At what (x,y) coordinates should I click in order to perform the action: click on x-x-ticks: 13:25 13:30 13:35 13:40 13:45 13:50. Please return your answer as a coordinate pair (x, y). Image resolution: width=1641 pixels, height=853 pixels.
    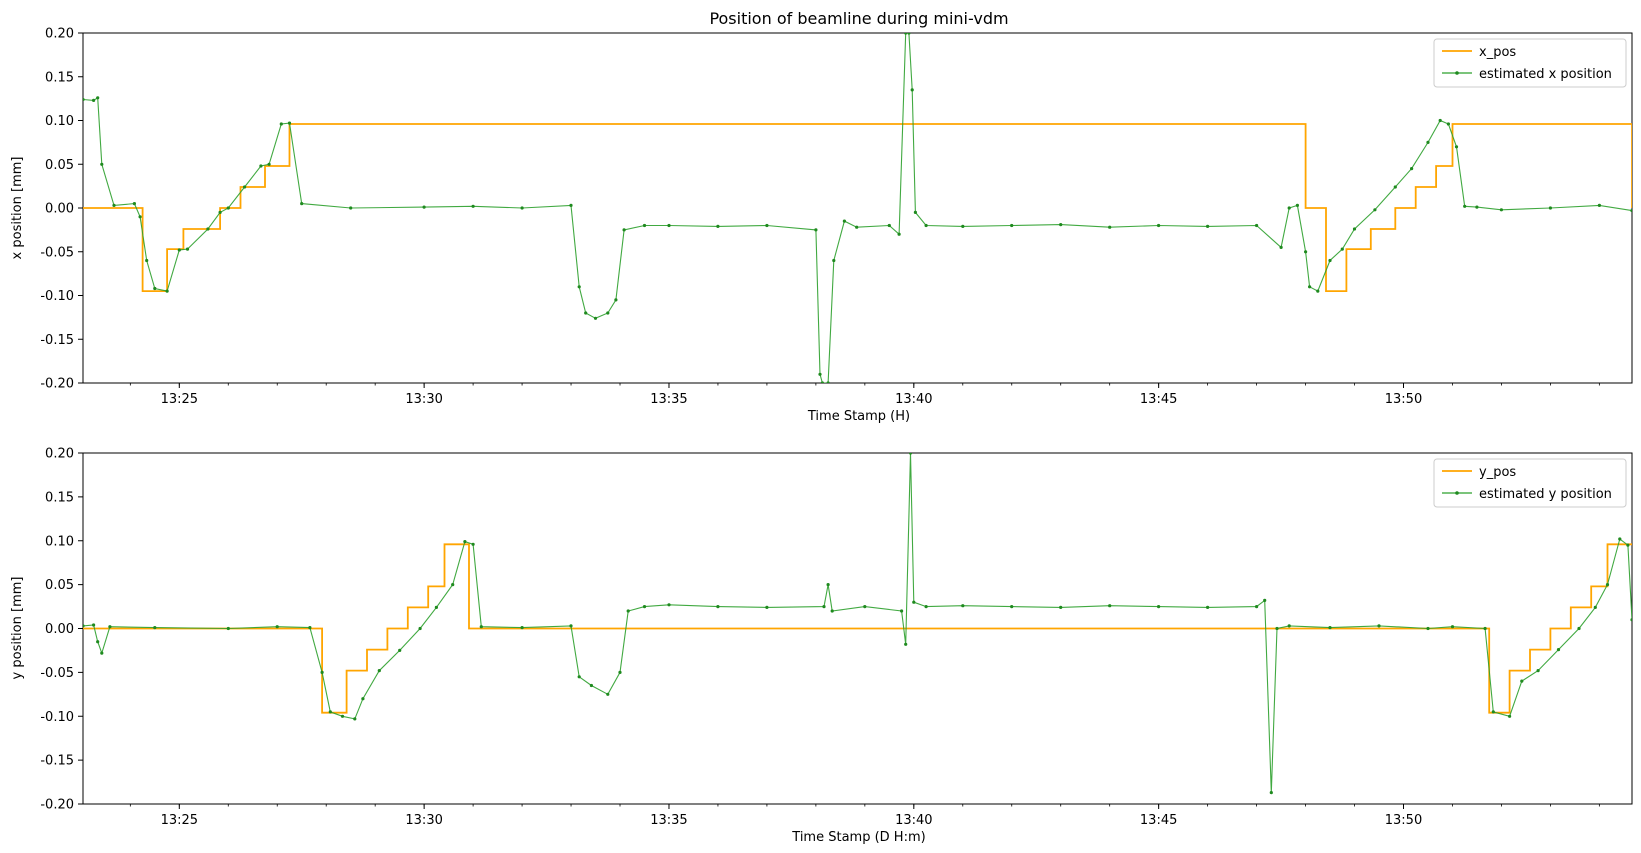
    Looking at the image, I should click on (864, 395).